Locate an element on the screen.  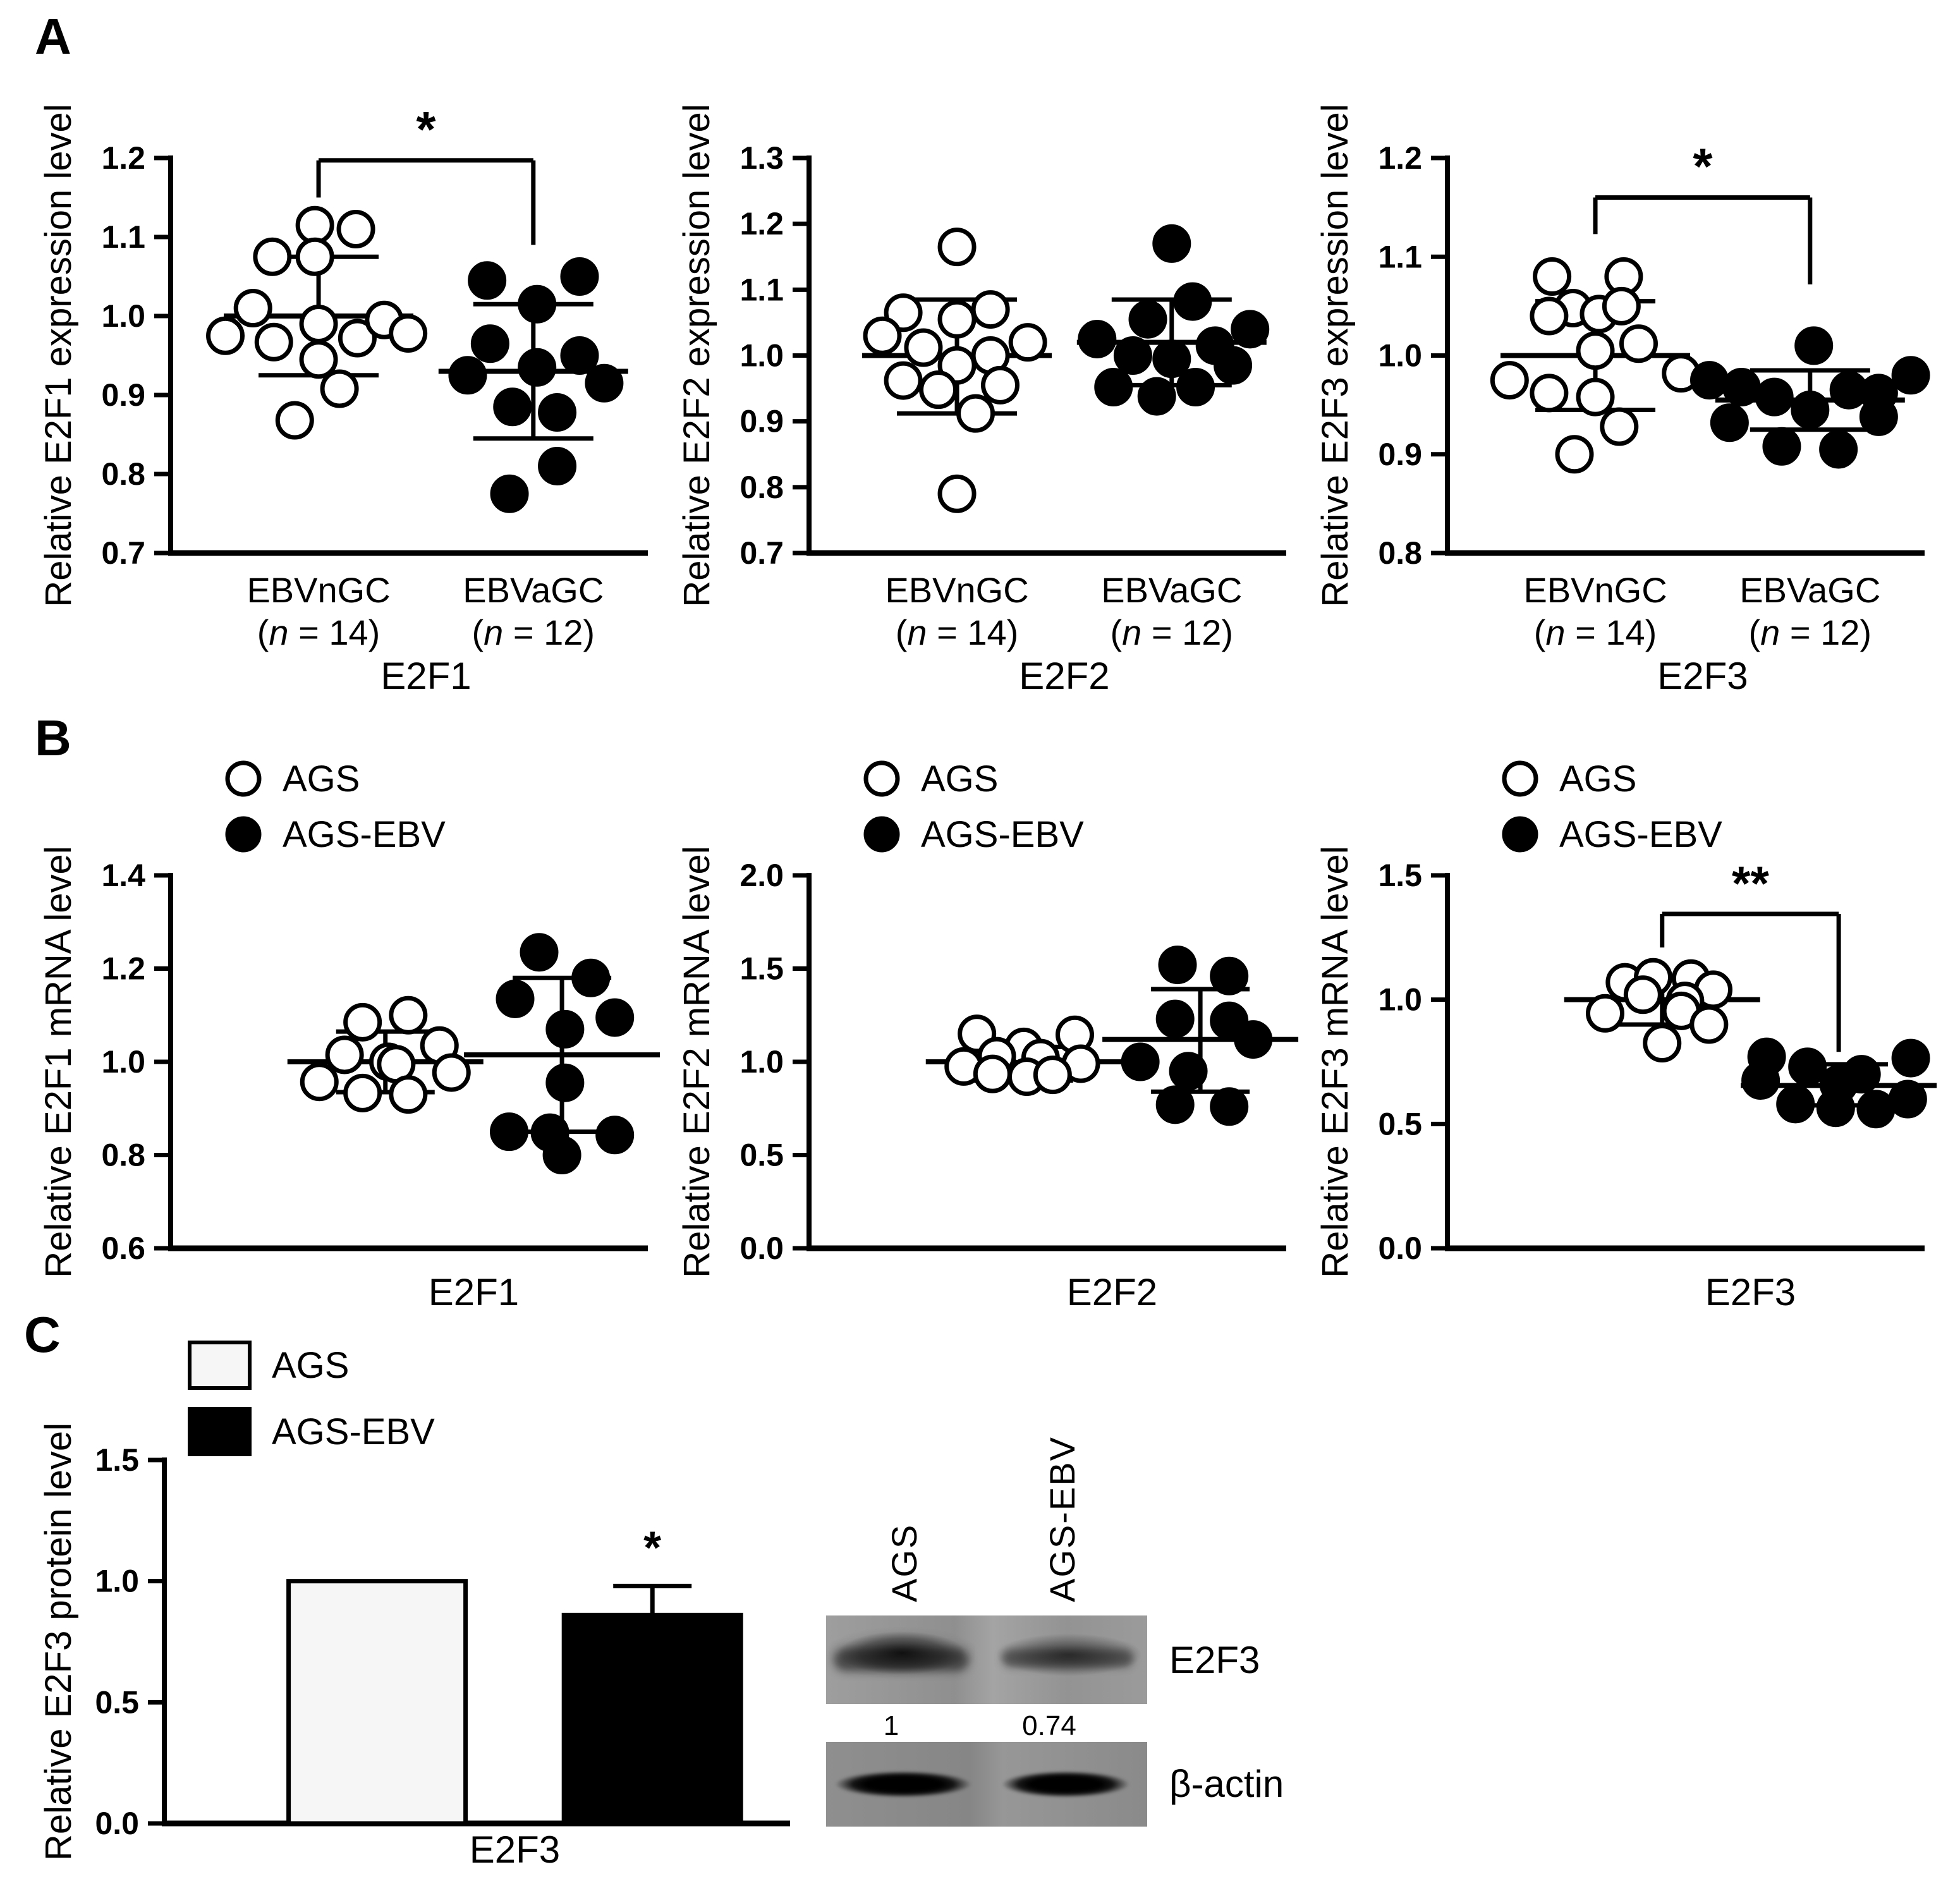
svg-text: Relative E2F3 protein level is located at coordinates (58, 1642).